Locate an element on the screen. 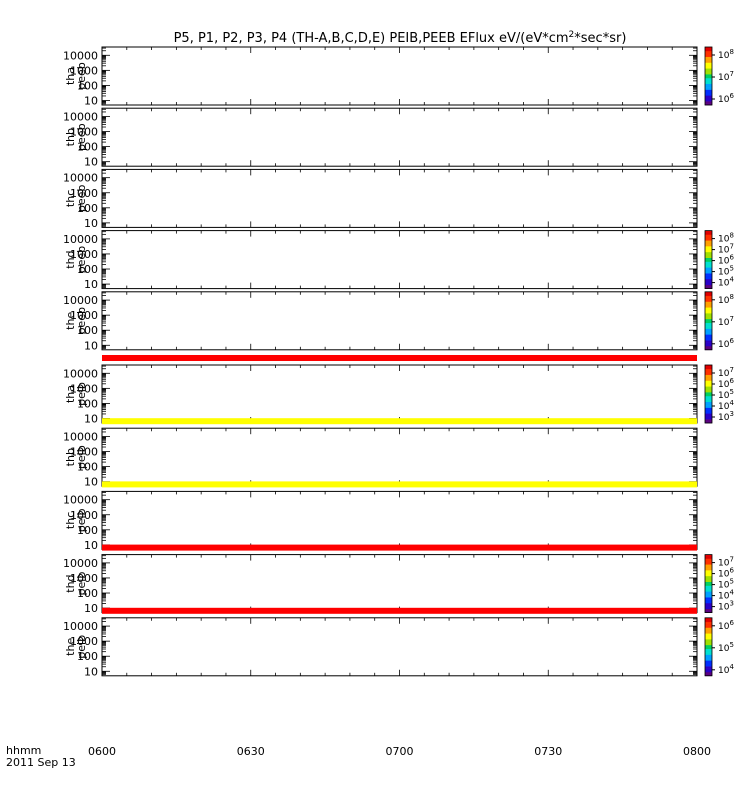  colorbar-label: 10⁵ is located at coordinates (726, 647).